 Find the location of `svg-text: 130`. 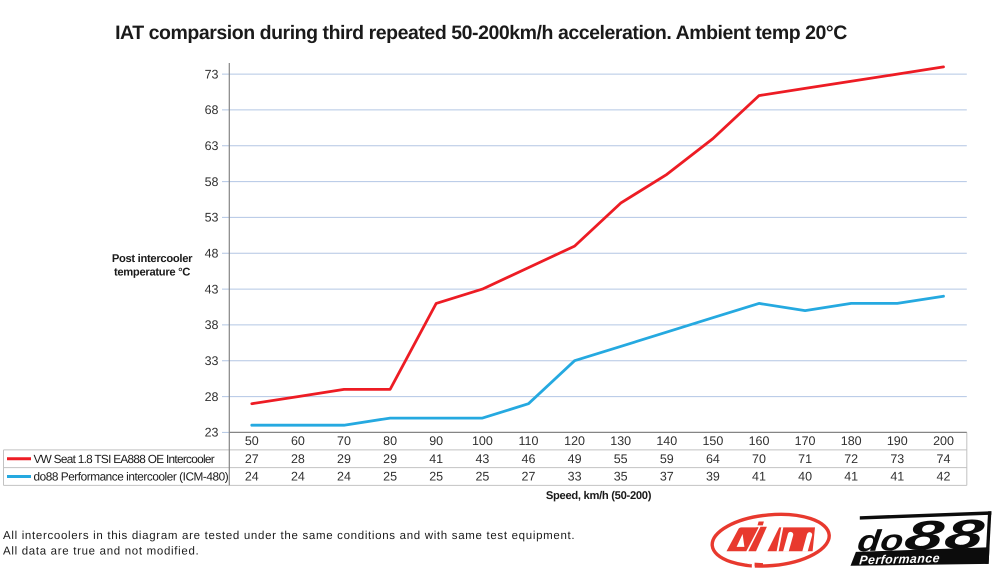

svg-text: 130 is located at coordinates (620, 441).